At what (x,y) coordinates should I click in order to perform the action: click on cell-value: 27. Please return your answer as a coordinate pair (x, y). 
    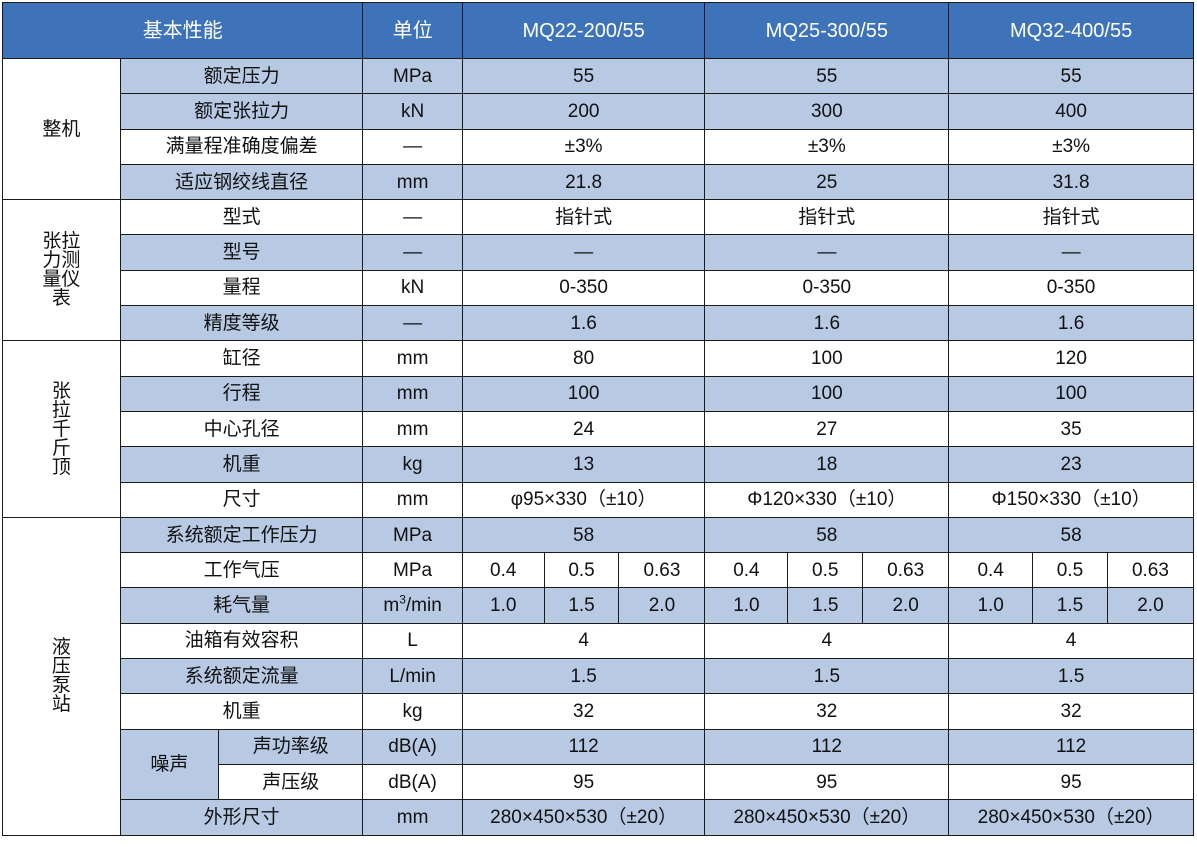
    Looking at the image, I should click on (827, 429).